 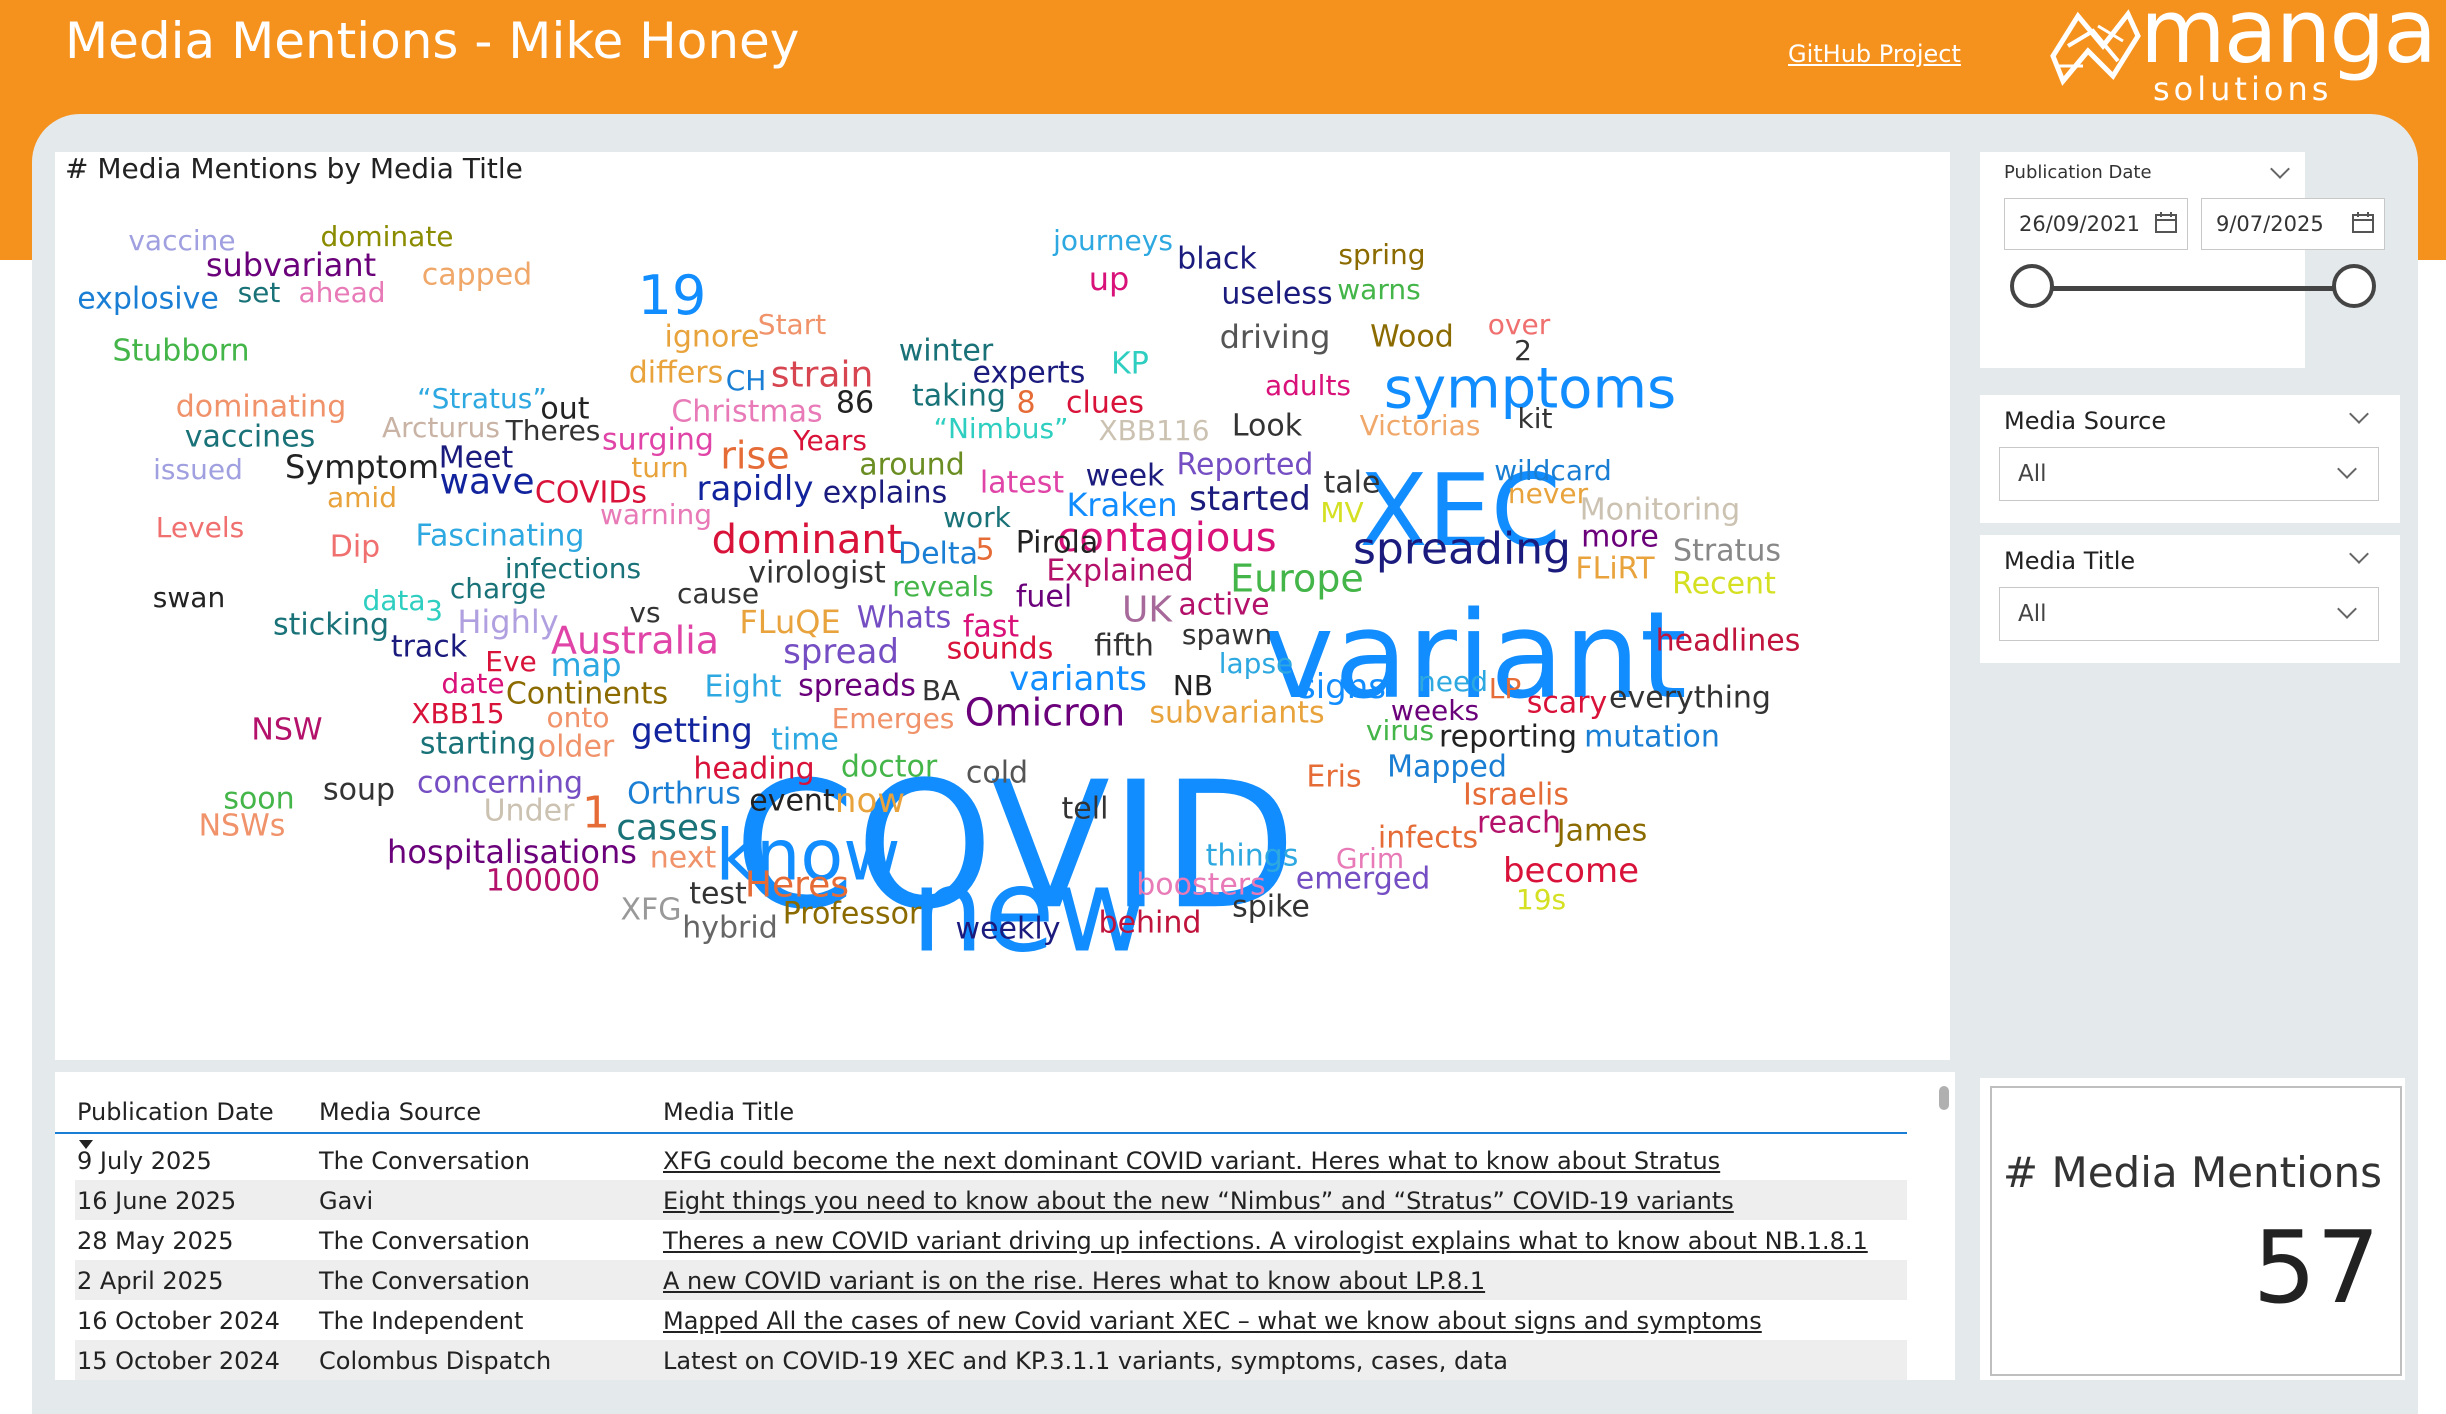 What do you see at coordinates (718, 894) in the screenshot?
I see `wordcloud-word: test` at bounding box center [718, 894].